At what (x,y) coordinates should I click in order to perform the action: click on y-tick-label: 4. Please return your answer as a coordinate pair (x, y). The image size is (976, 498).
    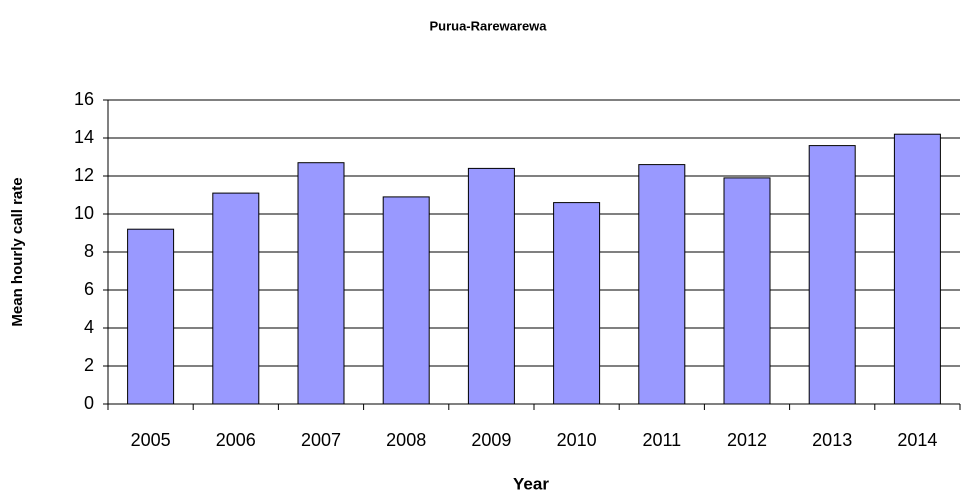
    Looking at the image, I should click on (89, 327).